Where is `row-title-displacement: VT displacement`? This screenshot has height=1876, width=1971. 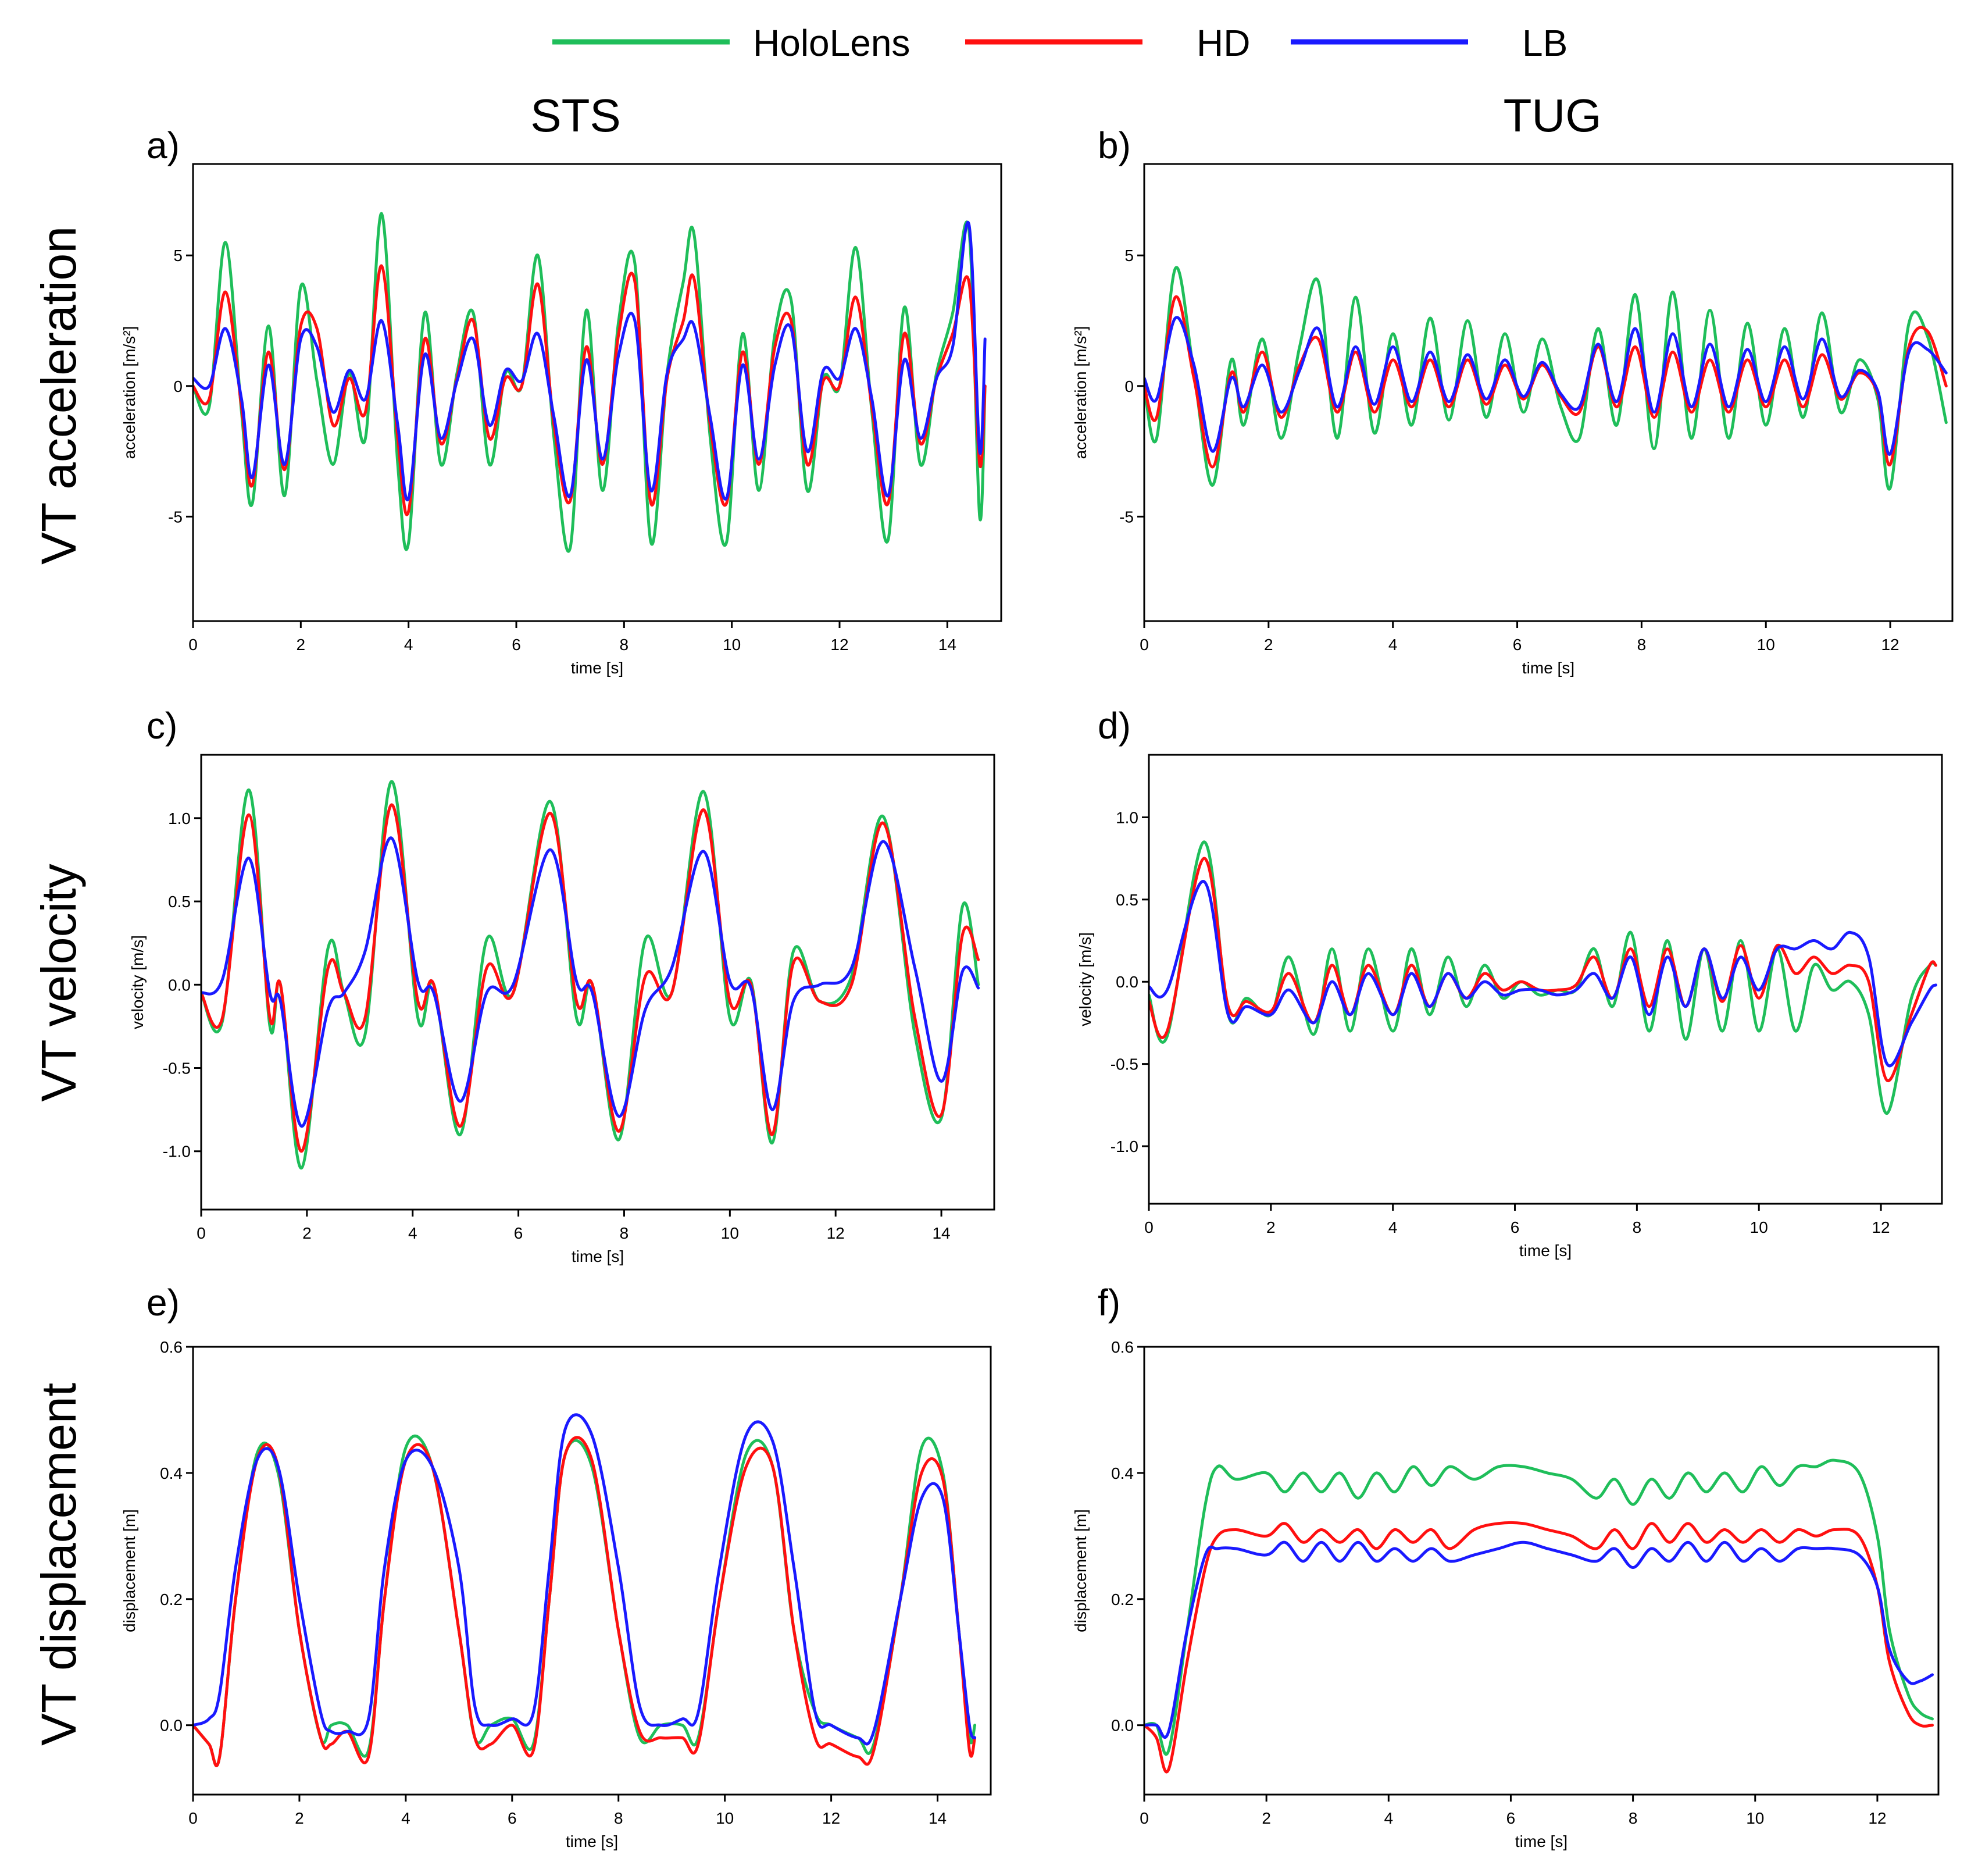
row-title-displacement: VT displacement is located at coordinates (58, 1564).